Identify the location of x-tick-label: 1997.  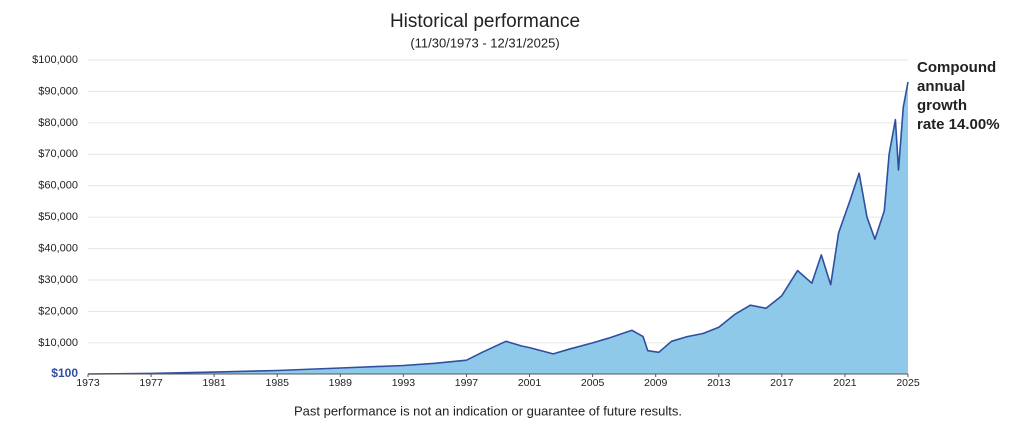
(467, 383).